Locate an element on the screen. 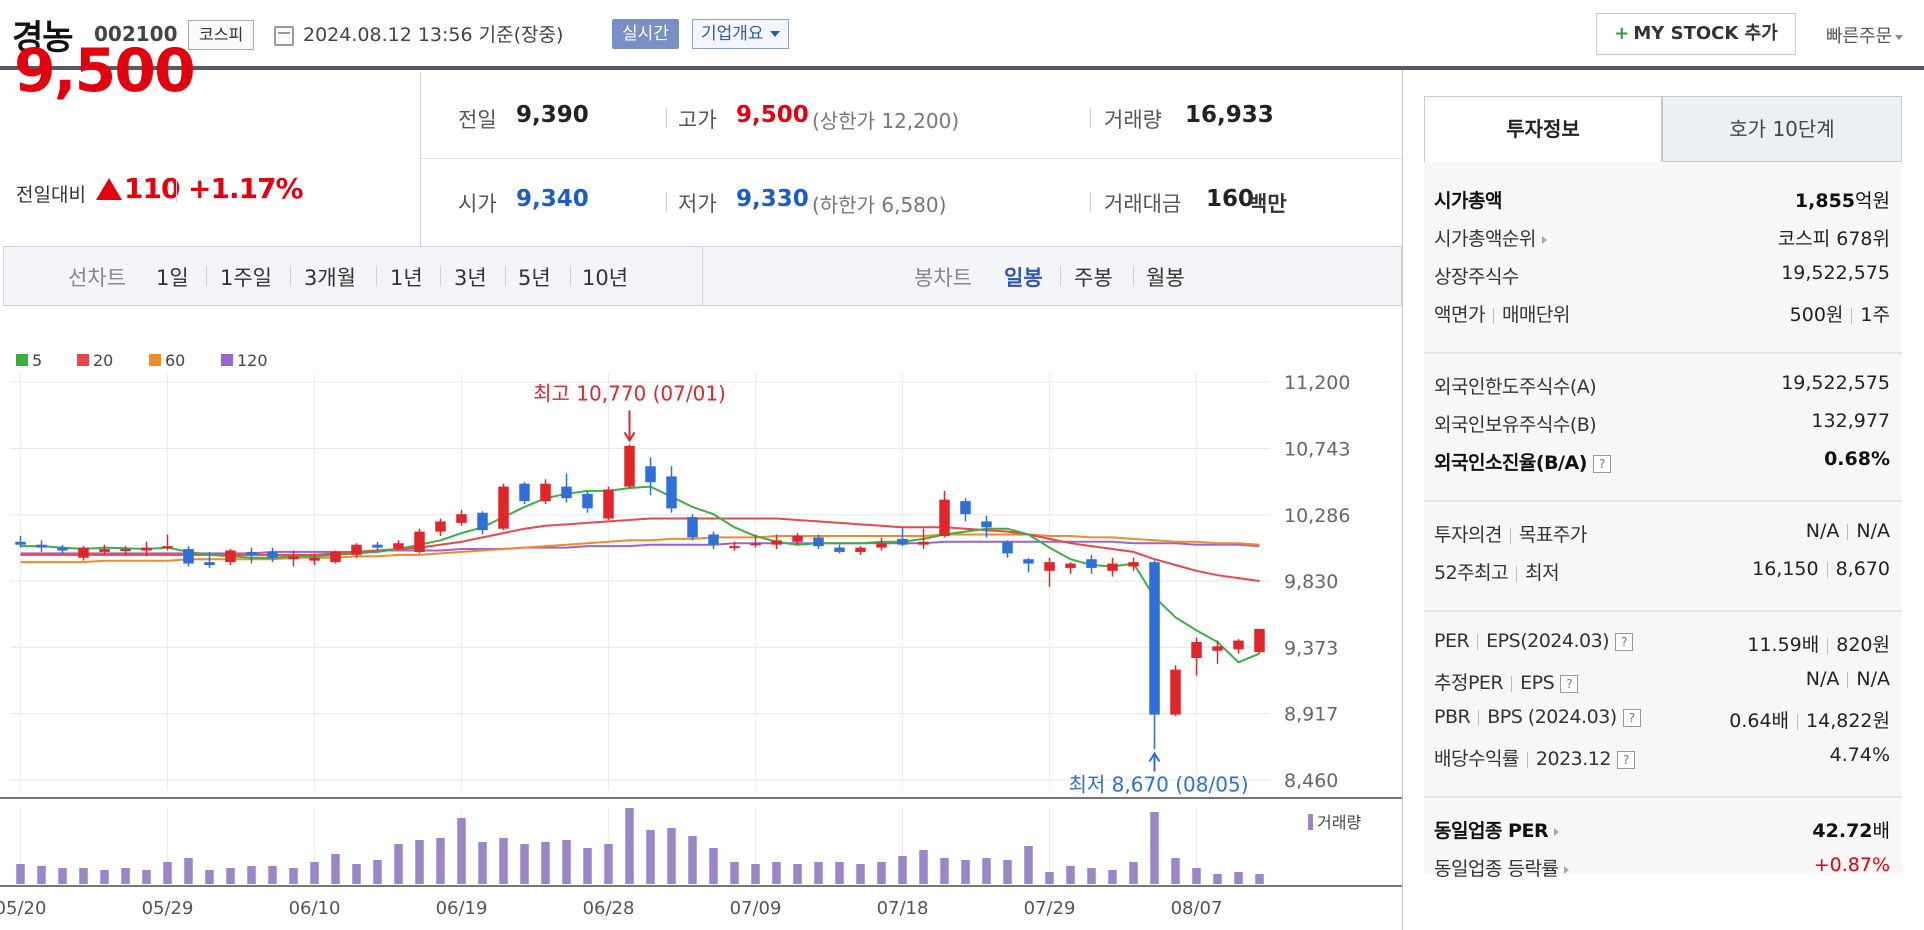 The width and height of the screenshot is (1924, 930). add-my-stock-label: MY STOCK 추가 is located at coordinates (1705, 33).